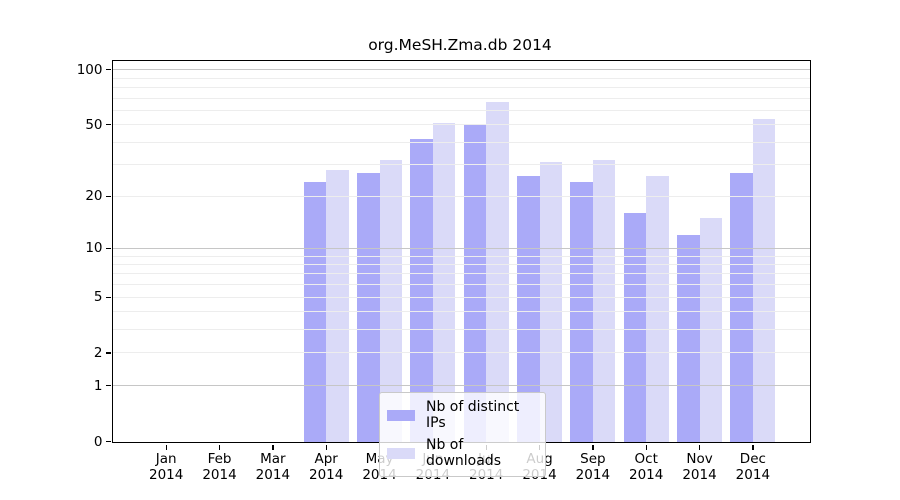 Image resolution: width=900 pixels, height=500 pixels. Describe the element at coordinates (98, 297) in the screenshot. I see `y-tick-label-5: 5` at that location.